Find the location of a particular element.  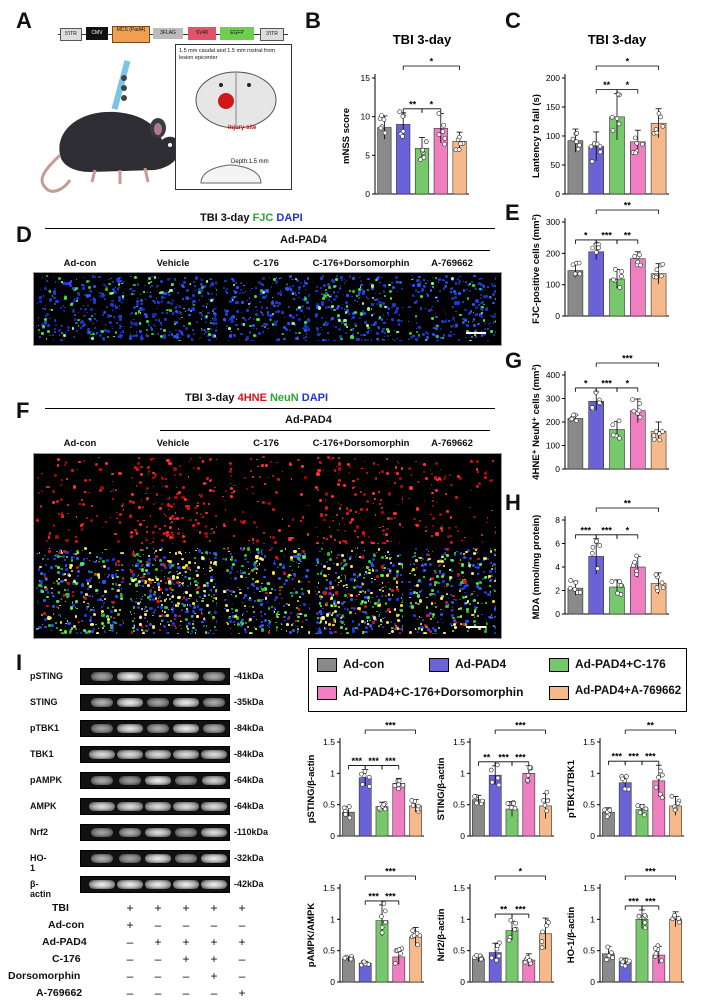

y-tick-label: 1 is located at coordinates (462, 773).